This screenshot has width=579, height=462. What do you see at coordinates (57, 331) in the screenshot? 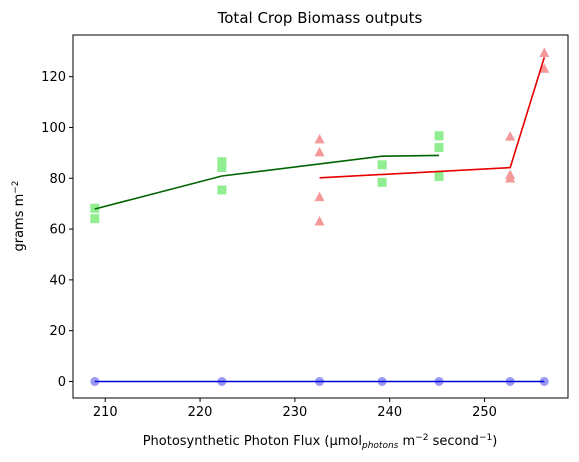
I see `y-tick-label: 20` at bounding box center [57, 331].